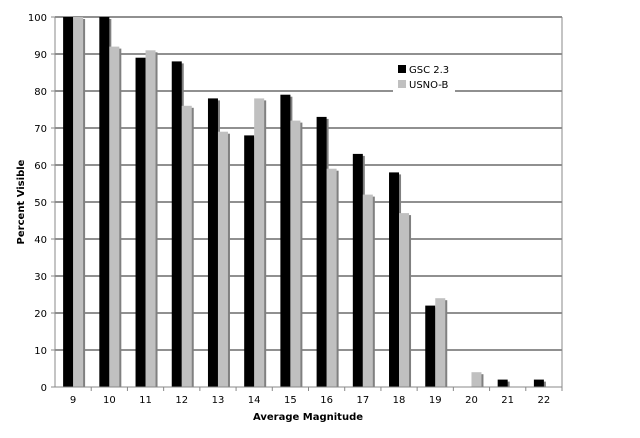  What do you see at coordinates (40, 351) in the screenshot?
I see `y-tick-label: 10` at bounding box center [40, 351].